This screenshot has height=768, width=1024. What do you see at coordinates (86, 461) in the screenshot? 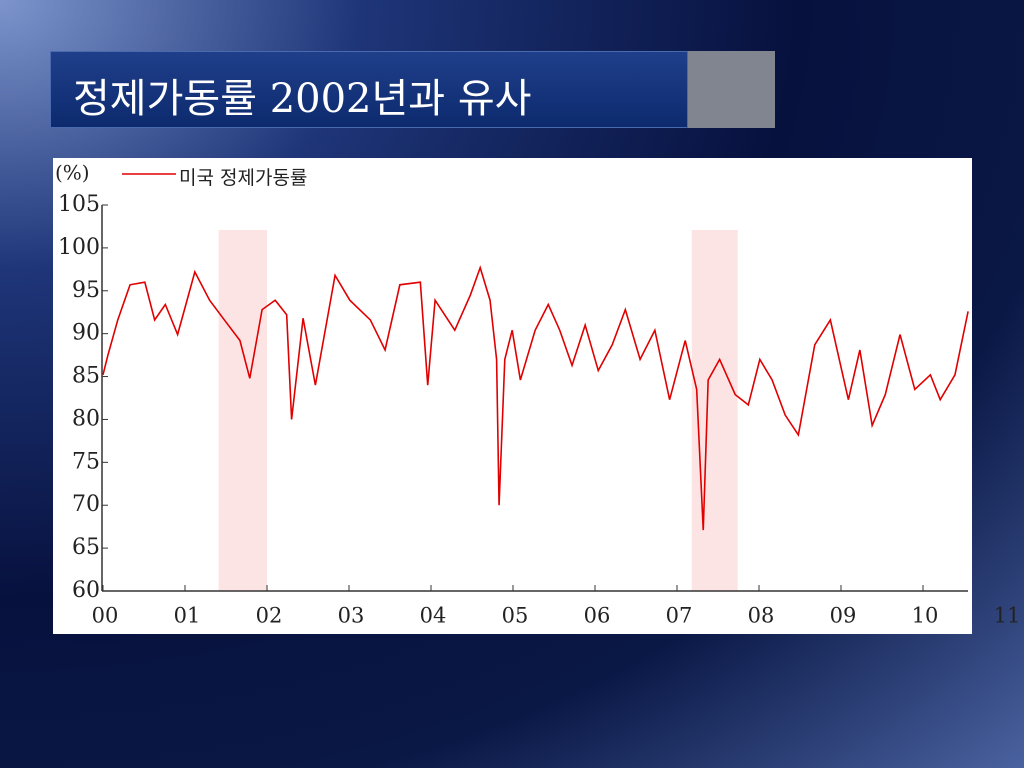
I see `y-tick-label: 75` at bounding box center [86, 461].